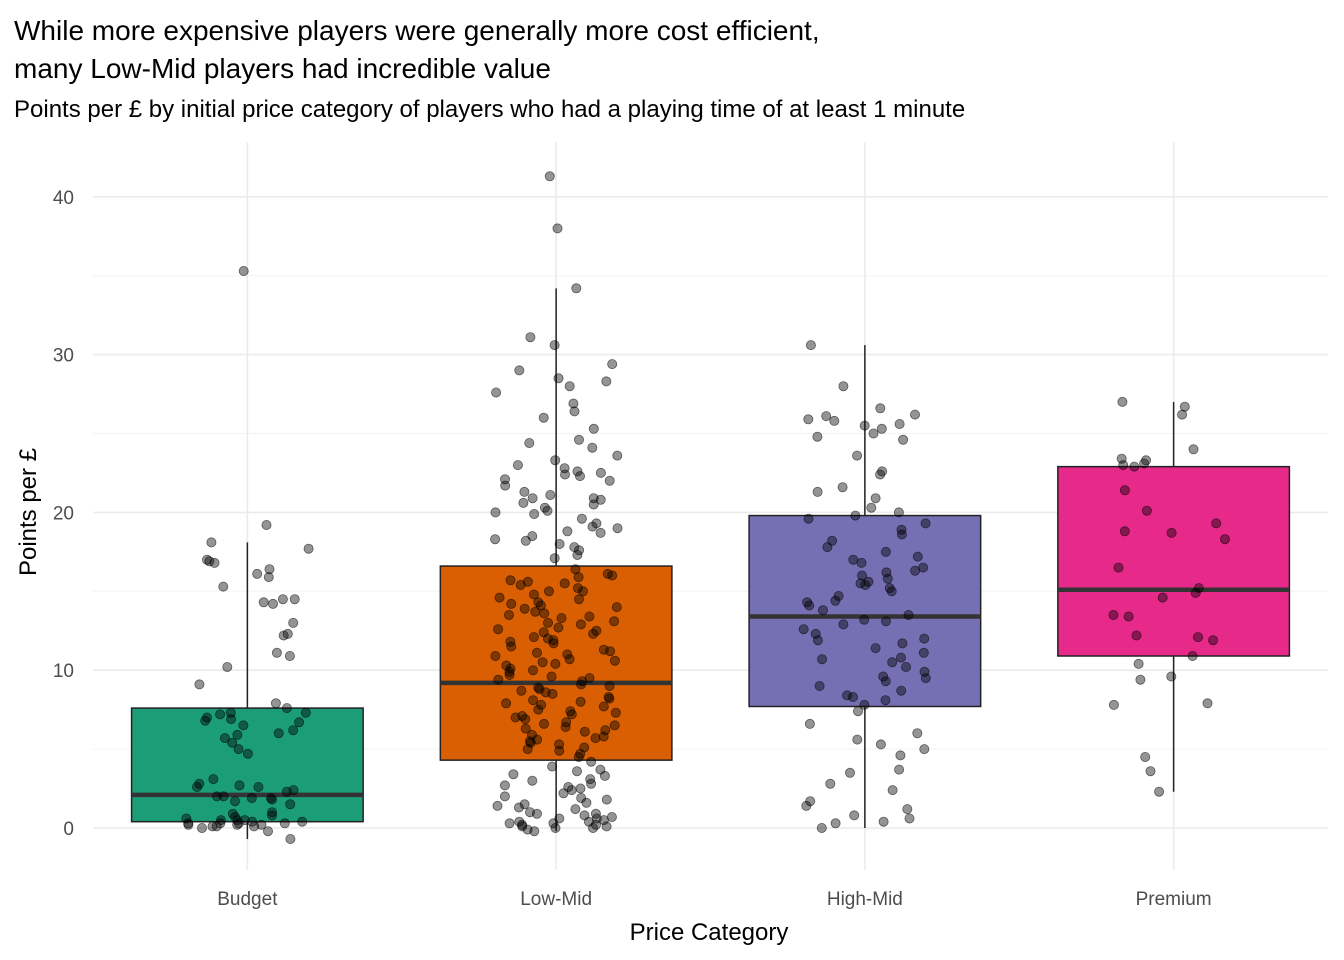 This screenshot has height=960, width=1344. Describe the element at coordinates (556, 663) in the screenshot. I see `box-low-mid` at that location.